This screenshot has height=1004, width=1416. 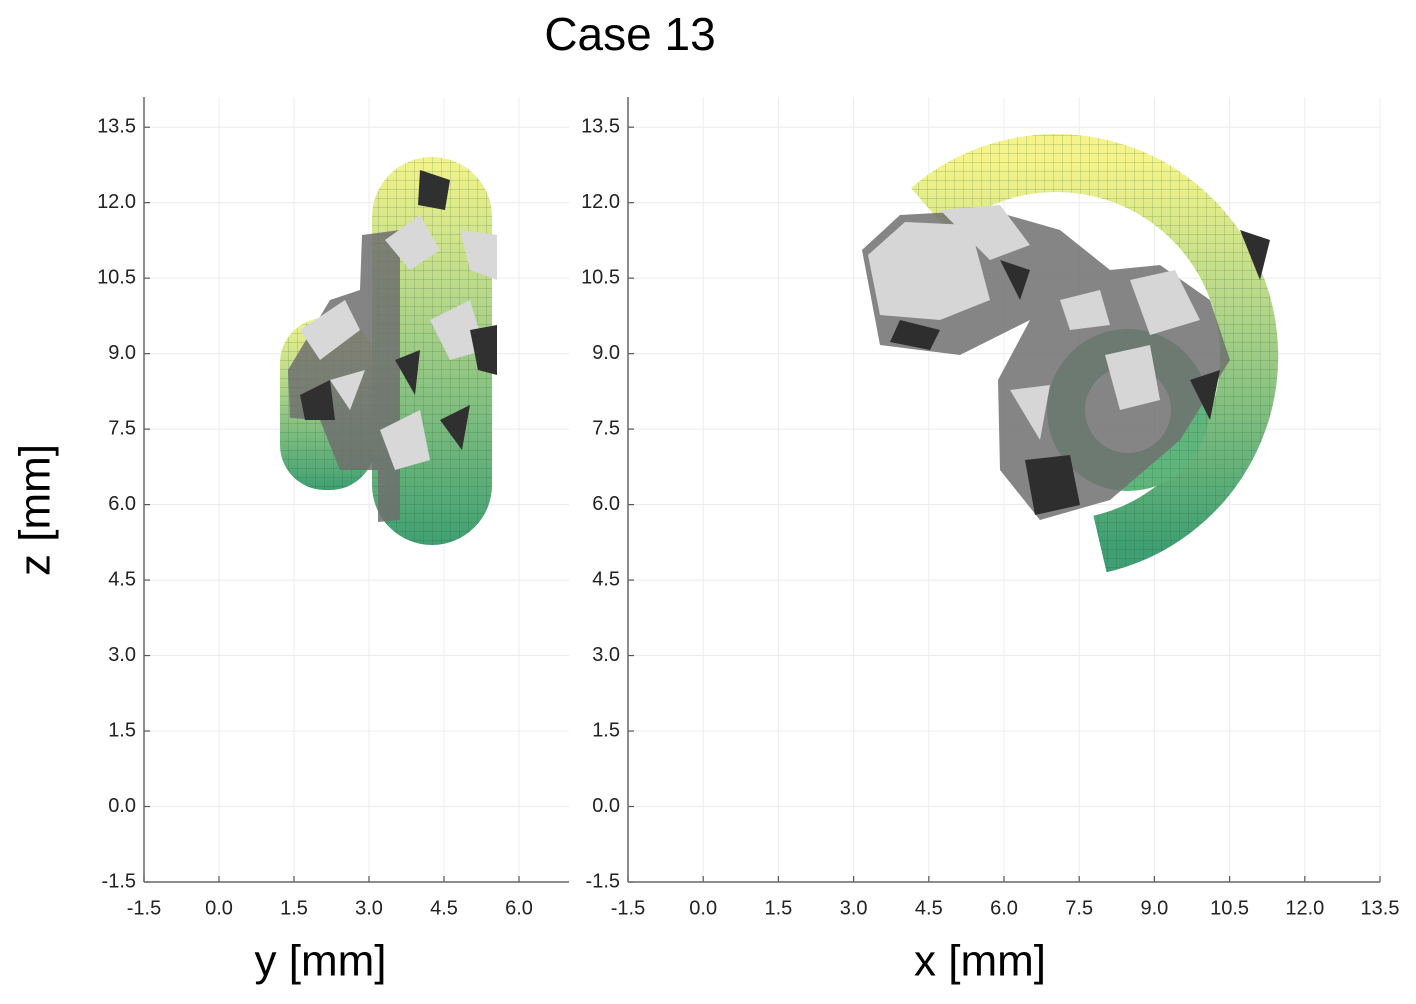 I want to click on x-tick-label: 9.0, so click(x=1154, y=908).